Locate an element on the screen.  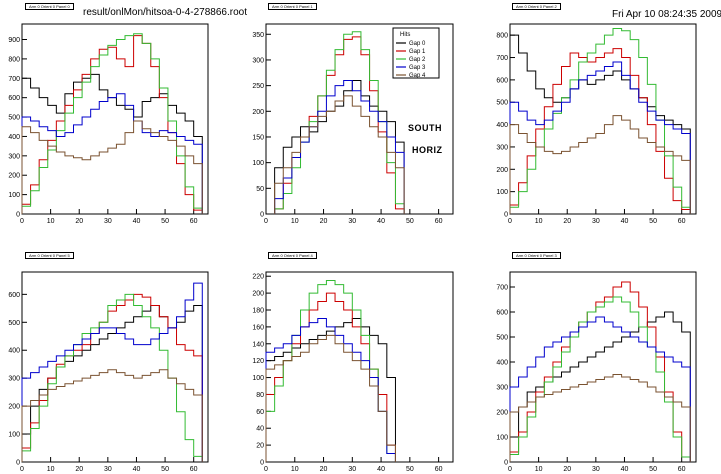
legend-entry: Gap 2 is located at coordinates (417, 60).